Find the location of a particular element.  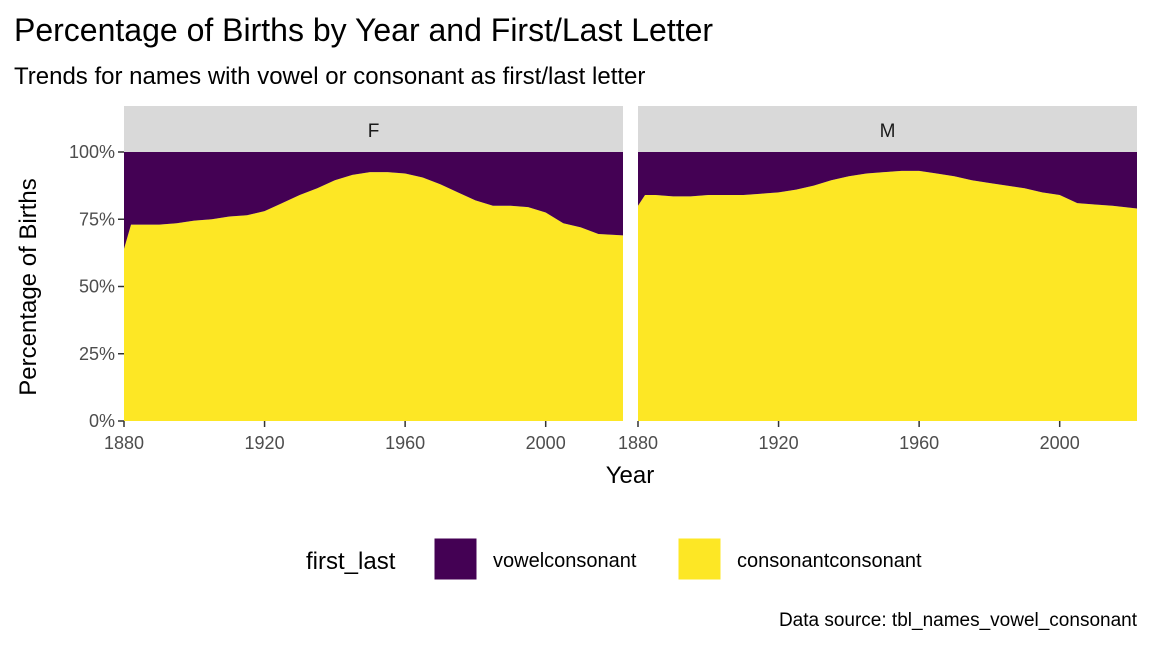

facet-strip-label: M is located at coordinates (888, 131).